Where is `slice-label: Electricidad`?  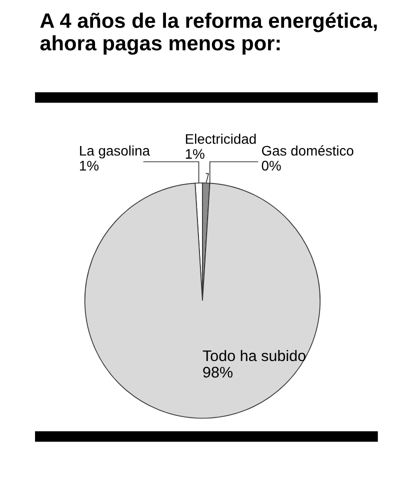
slice-label: Electricidad is located at coordinates (221, 139).